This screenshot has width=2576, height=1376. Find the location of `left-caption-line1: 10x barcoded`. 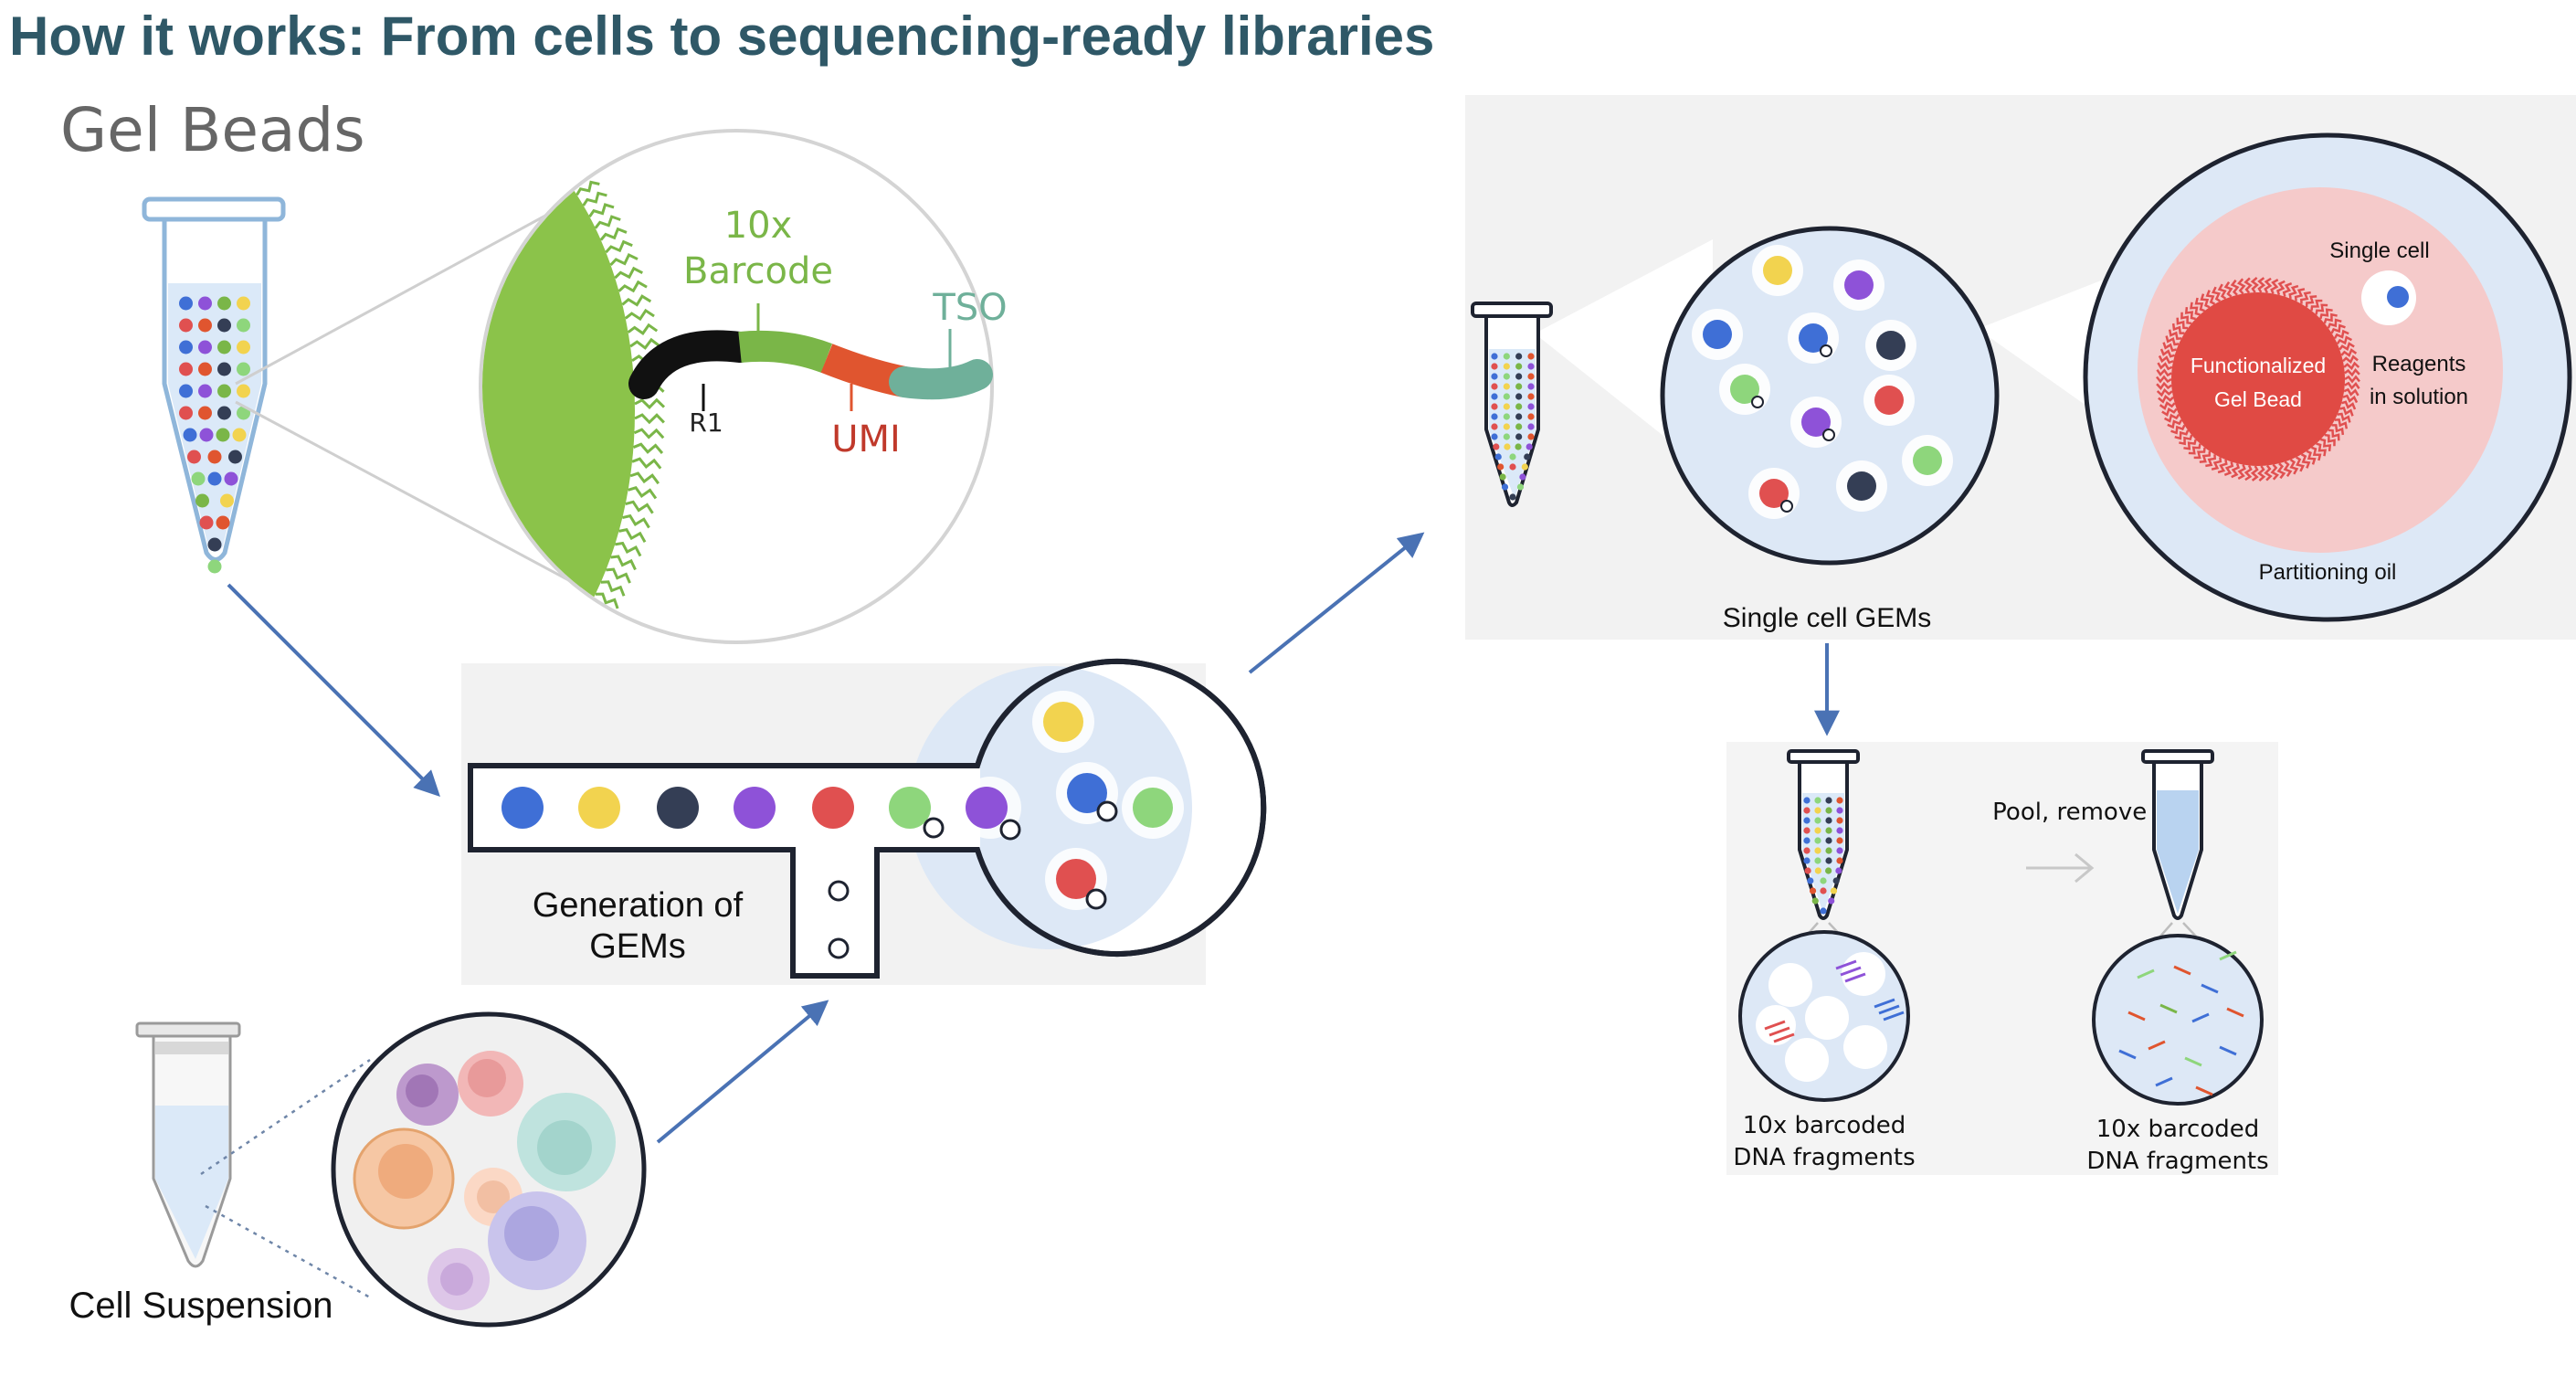

left-caption-line1: 10x barcoded is located at coordinates (1824, 1125).